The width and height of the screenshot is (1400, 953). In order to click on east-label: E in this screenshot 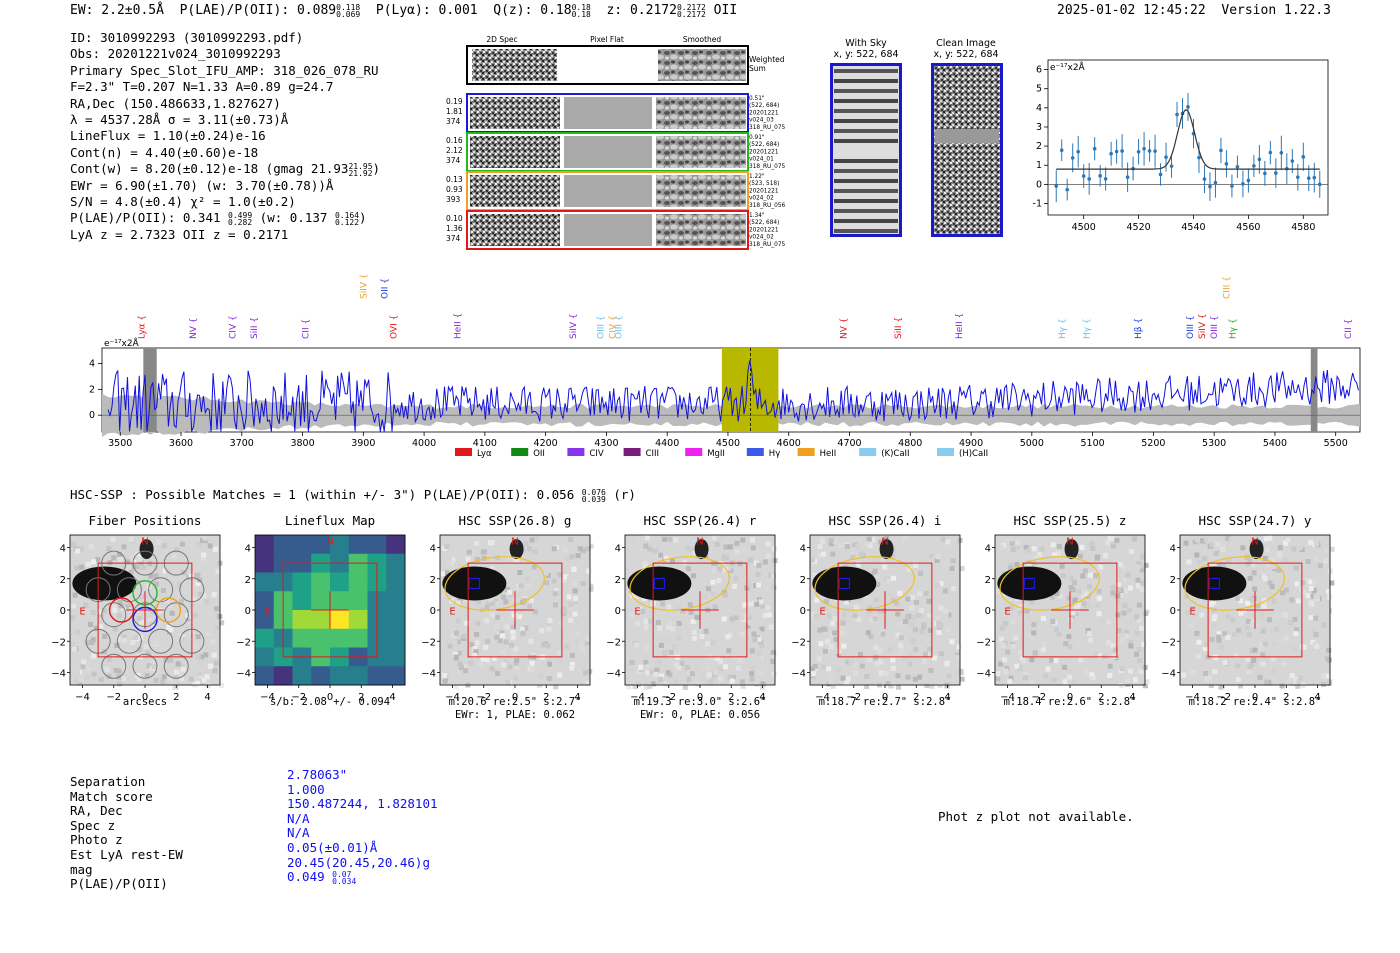, I will do `click(267, 612)`.